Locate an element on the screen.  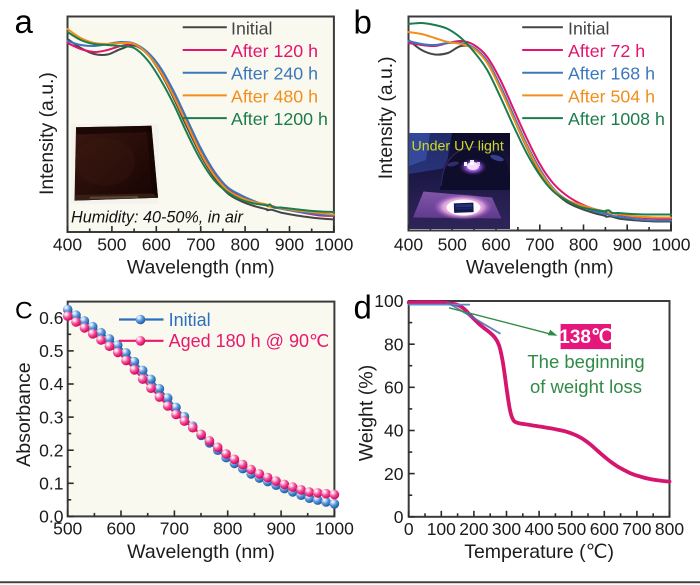
svg-text: 0.4 is located at coordinates (51, 384).